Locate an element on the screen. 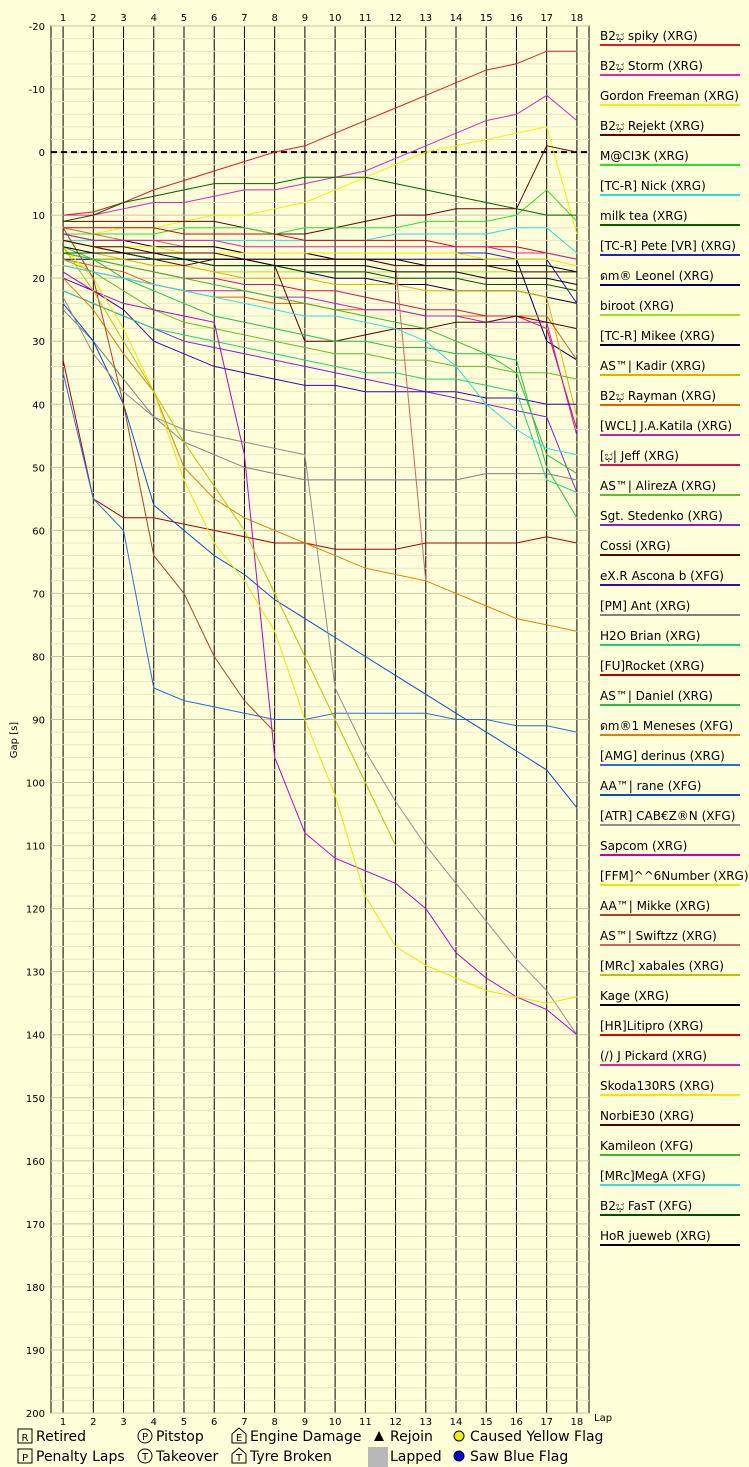  legend-entry-label: eX.R Ascona b (XFG) is located at coordinates (662, 576).